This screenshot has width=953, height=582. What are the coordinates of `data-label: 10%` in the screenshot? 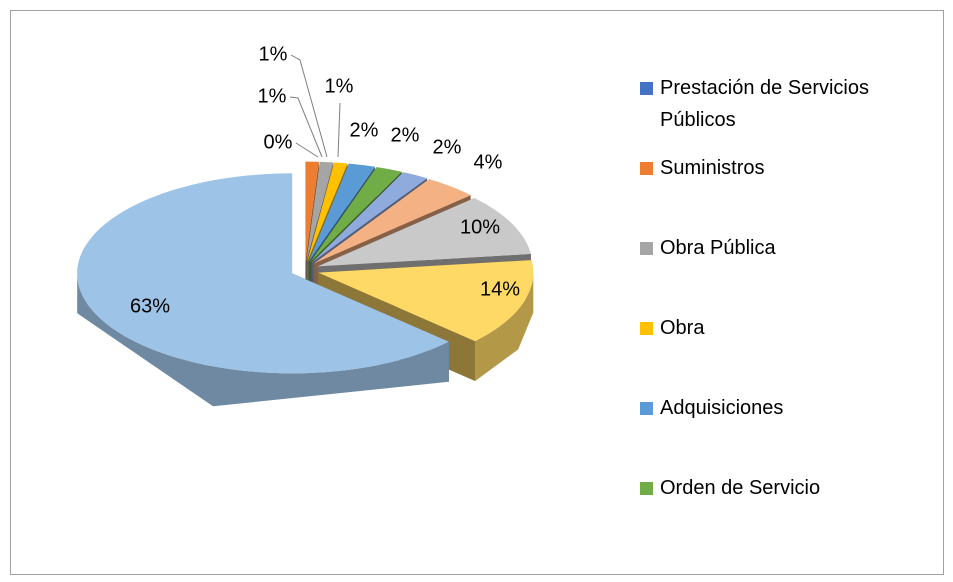 It's located at (480, 227).